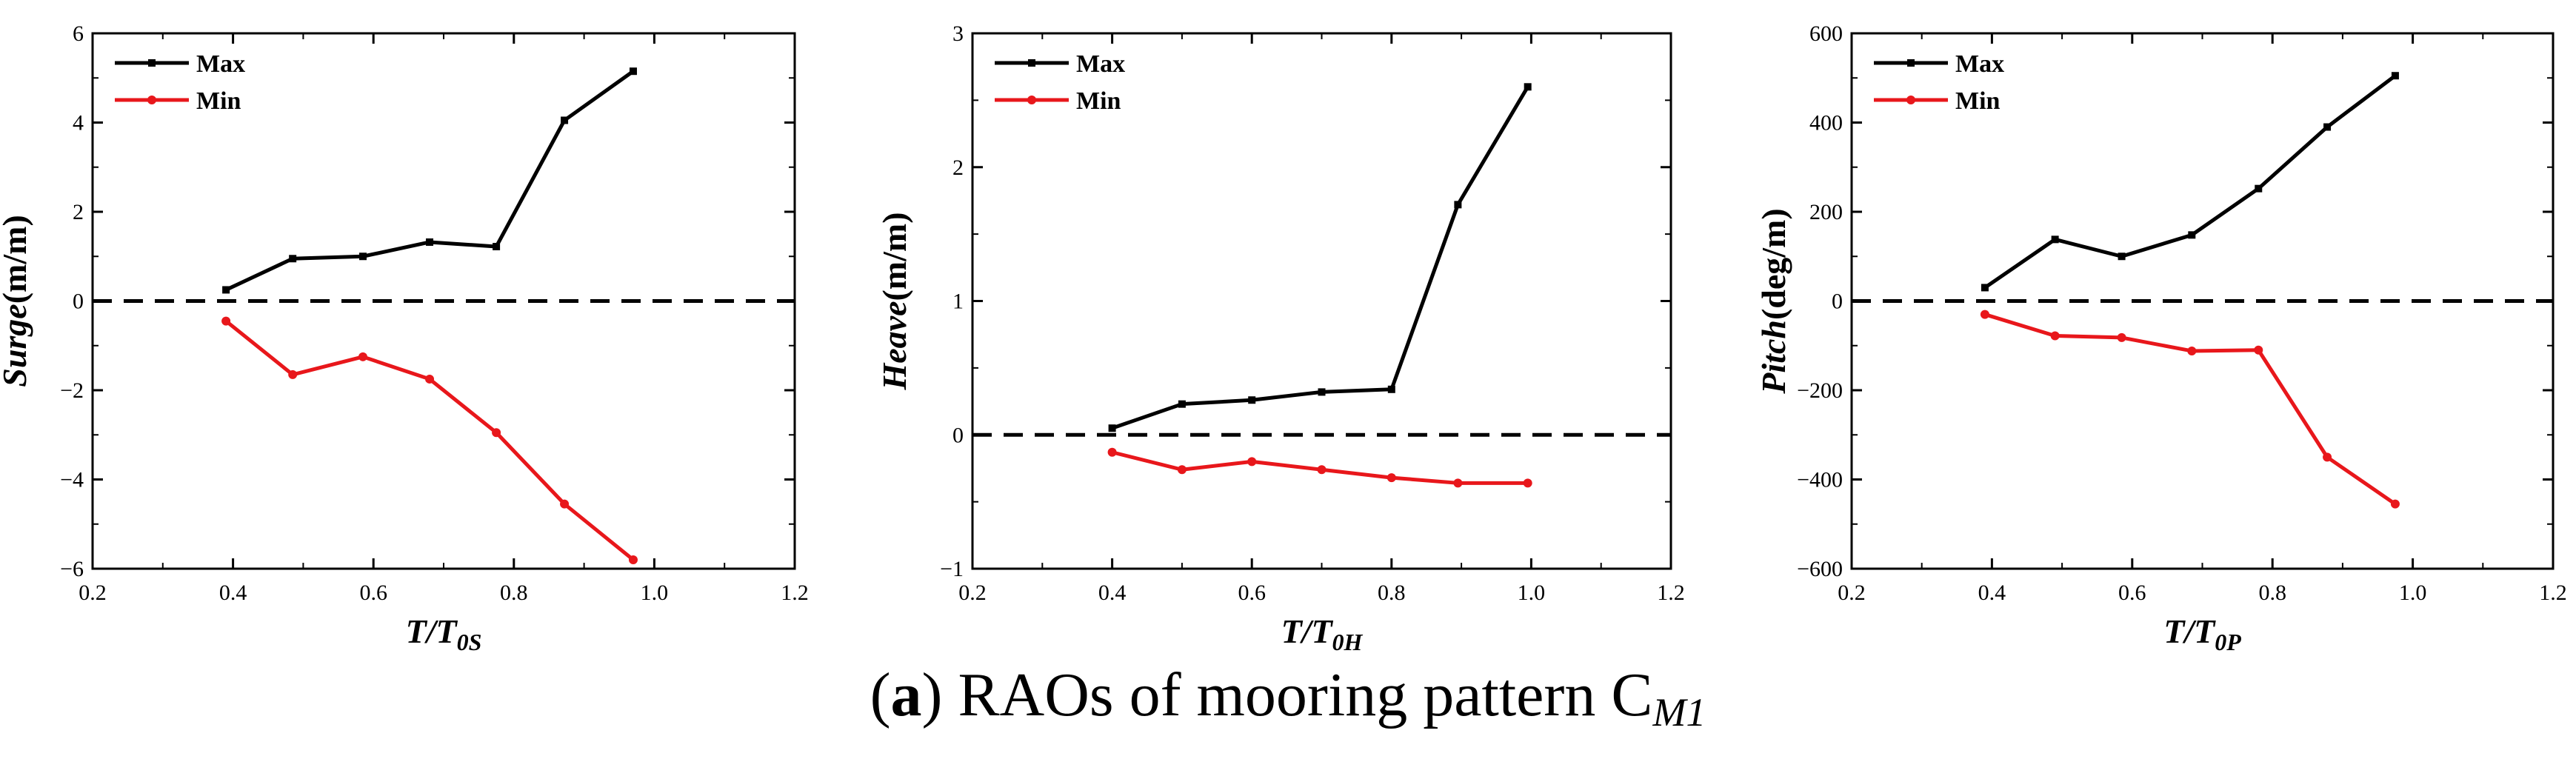 This screenshot has width=2576, height=759. Describe the element at coordinates (429, 440) in the screenshot. I see `surge-series-min-line` at that location.